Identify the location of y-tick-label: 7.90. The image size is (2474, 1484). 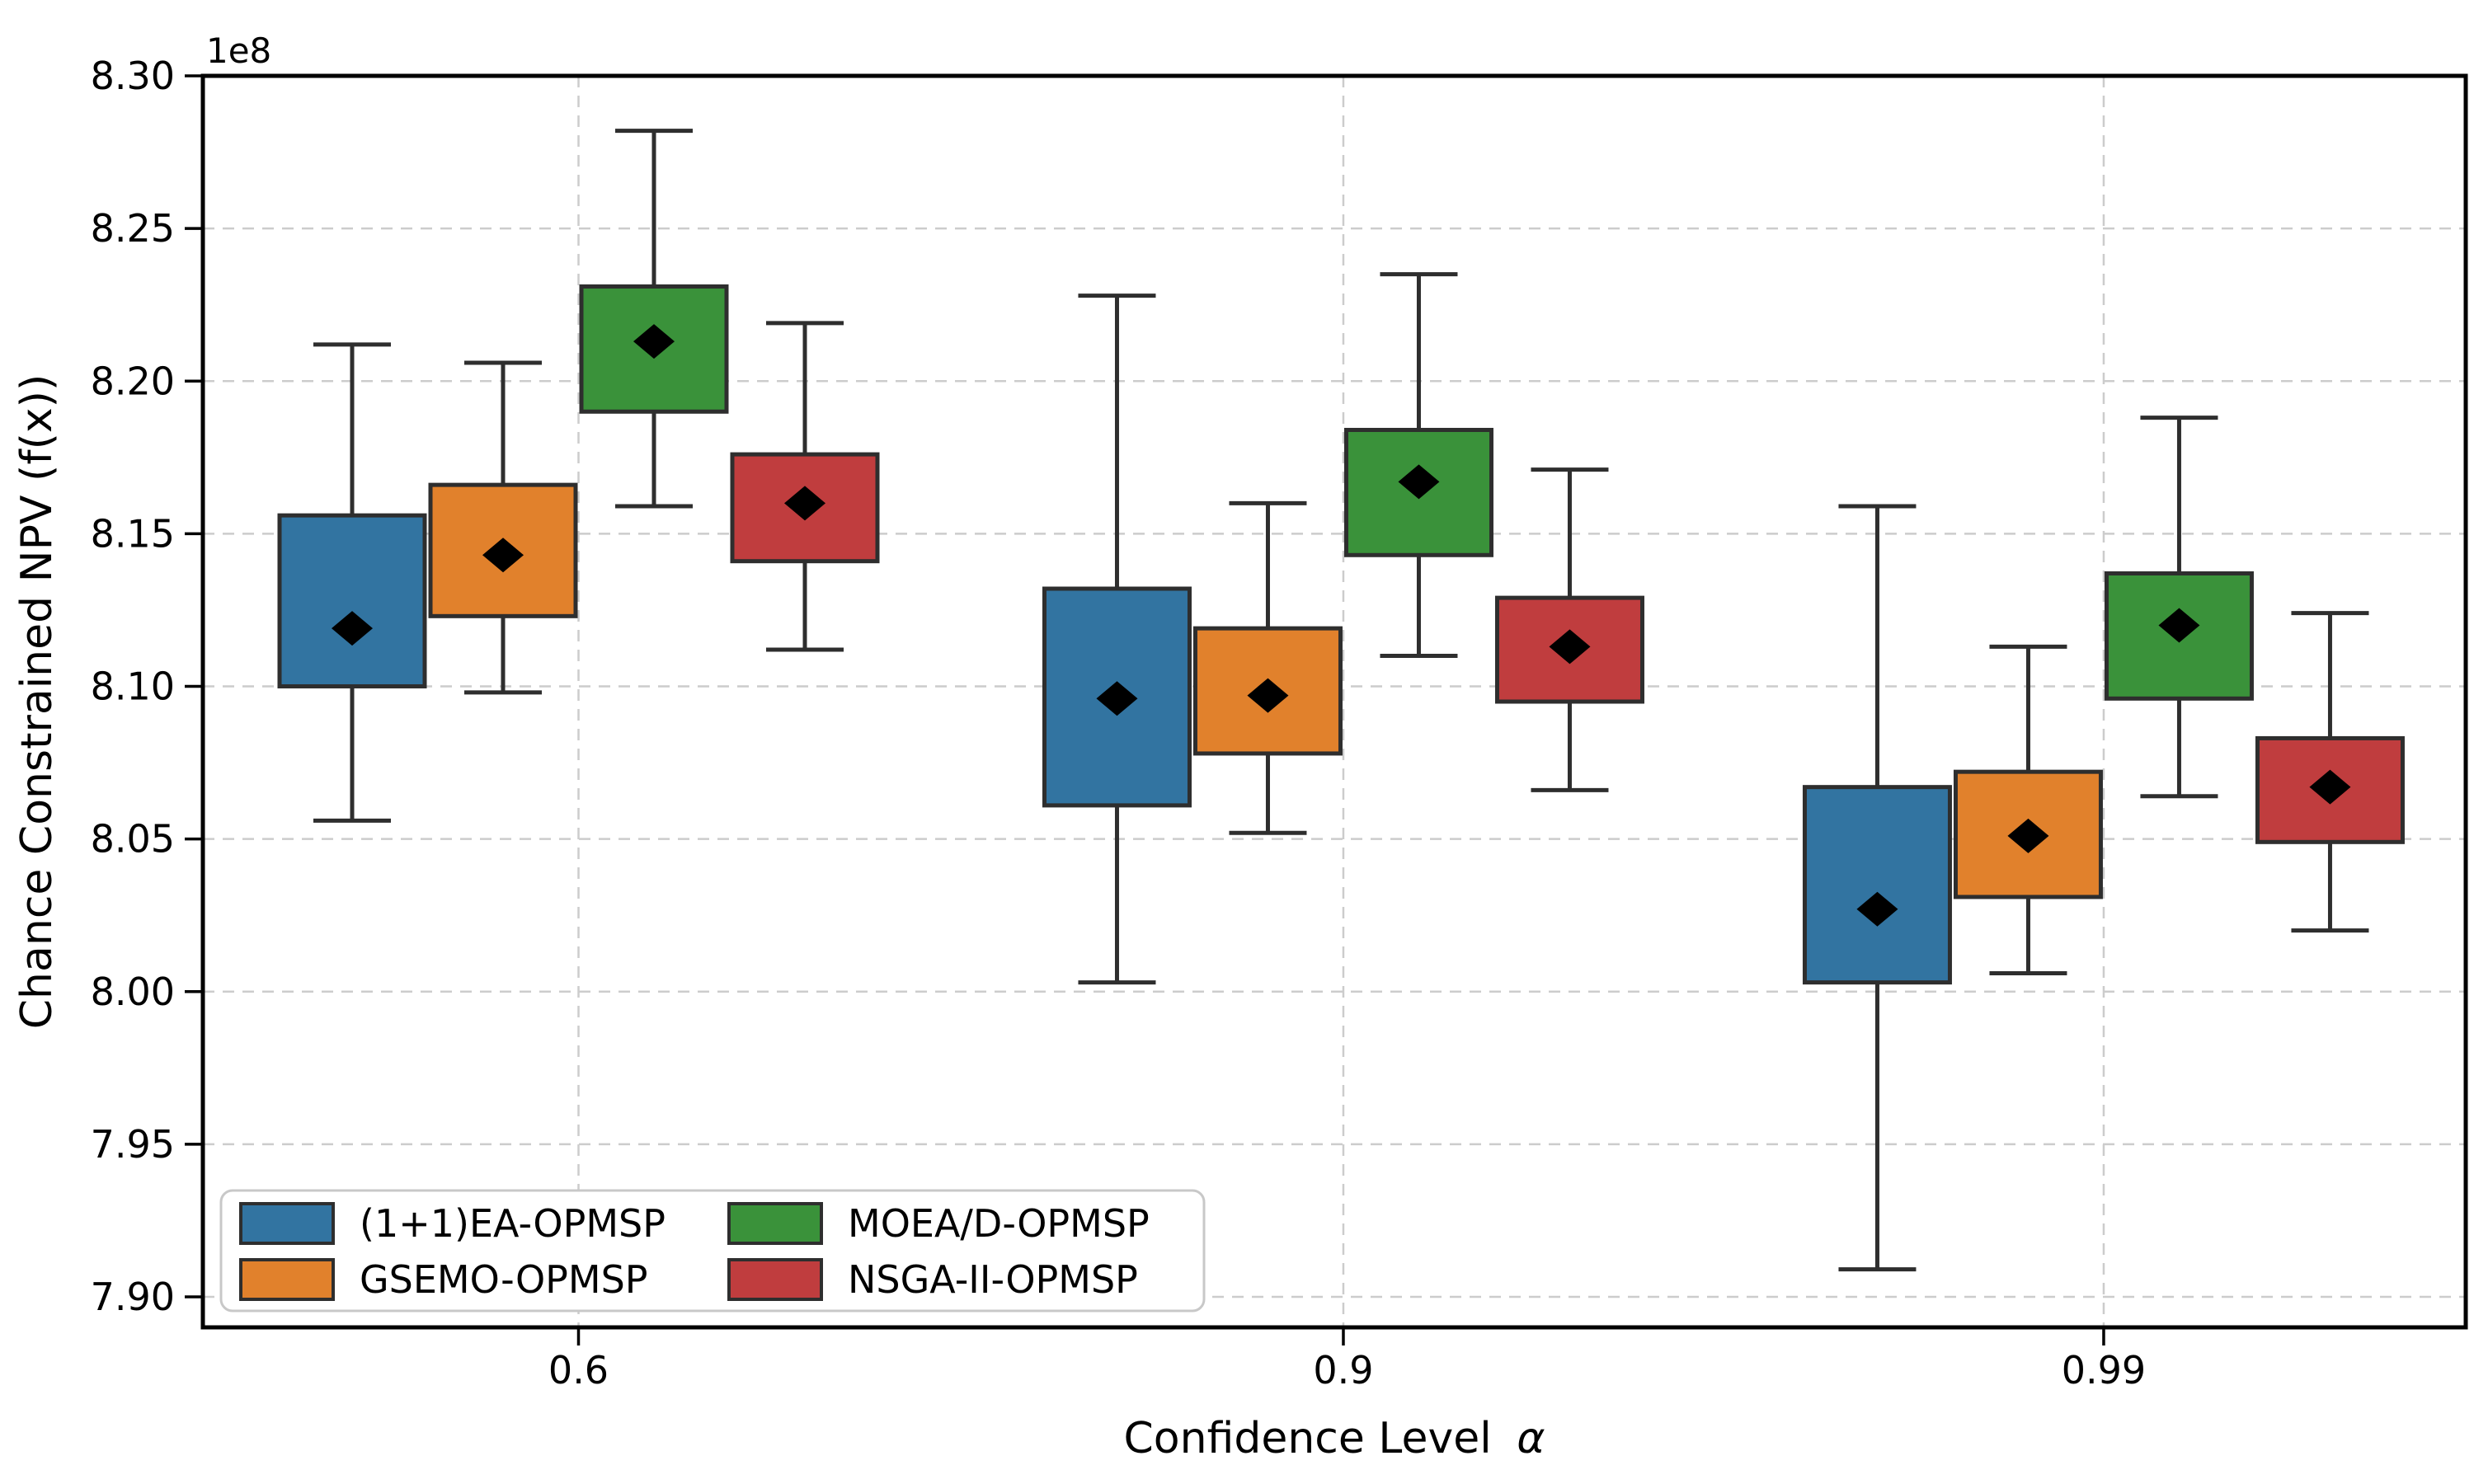
(133, 1297).